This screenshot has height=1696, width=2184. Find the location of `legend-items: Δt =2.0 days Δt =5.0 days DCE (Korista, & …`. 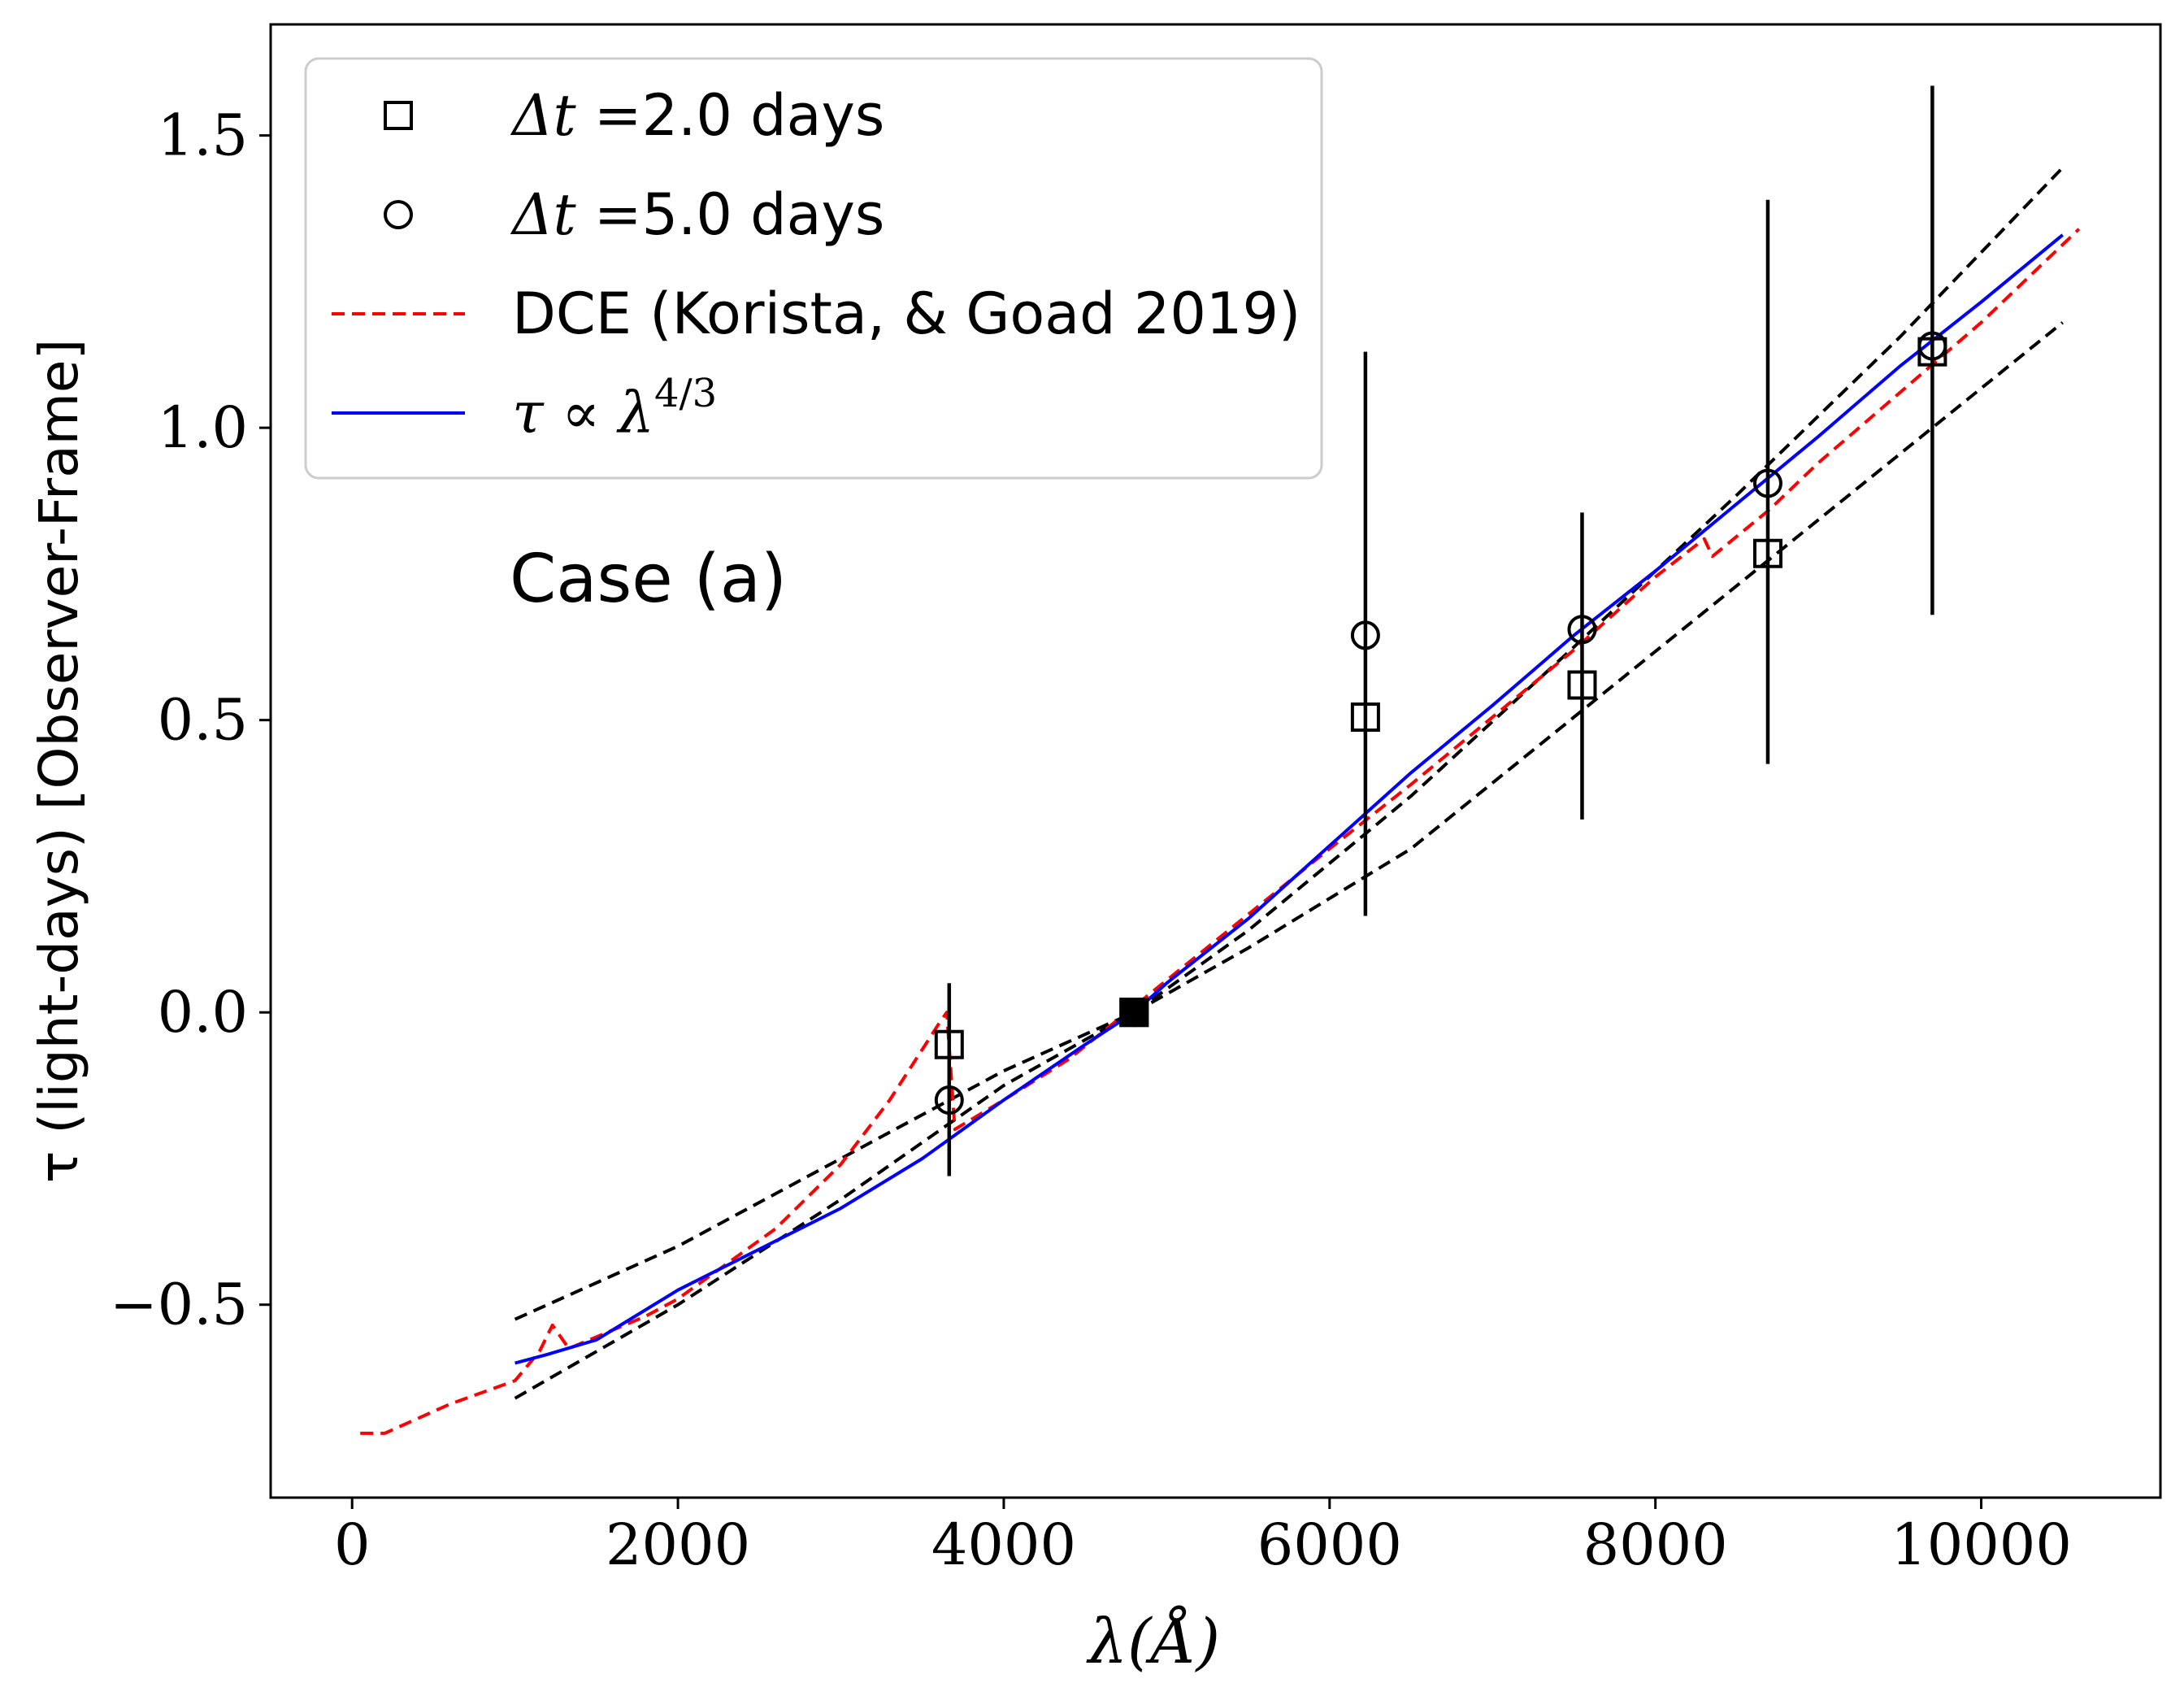

legend-items: Δt =2.0 days Δt =5.0 days DCE (Korista, & … is located at coordinates (816, 264).